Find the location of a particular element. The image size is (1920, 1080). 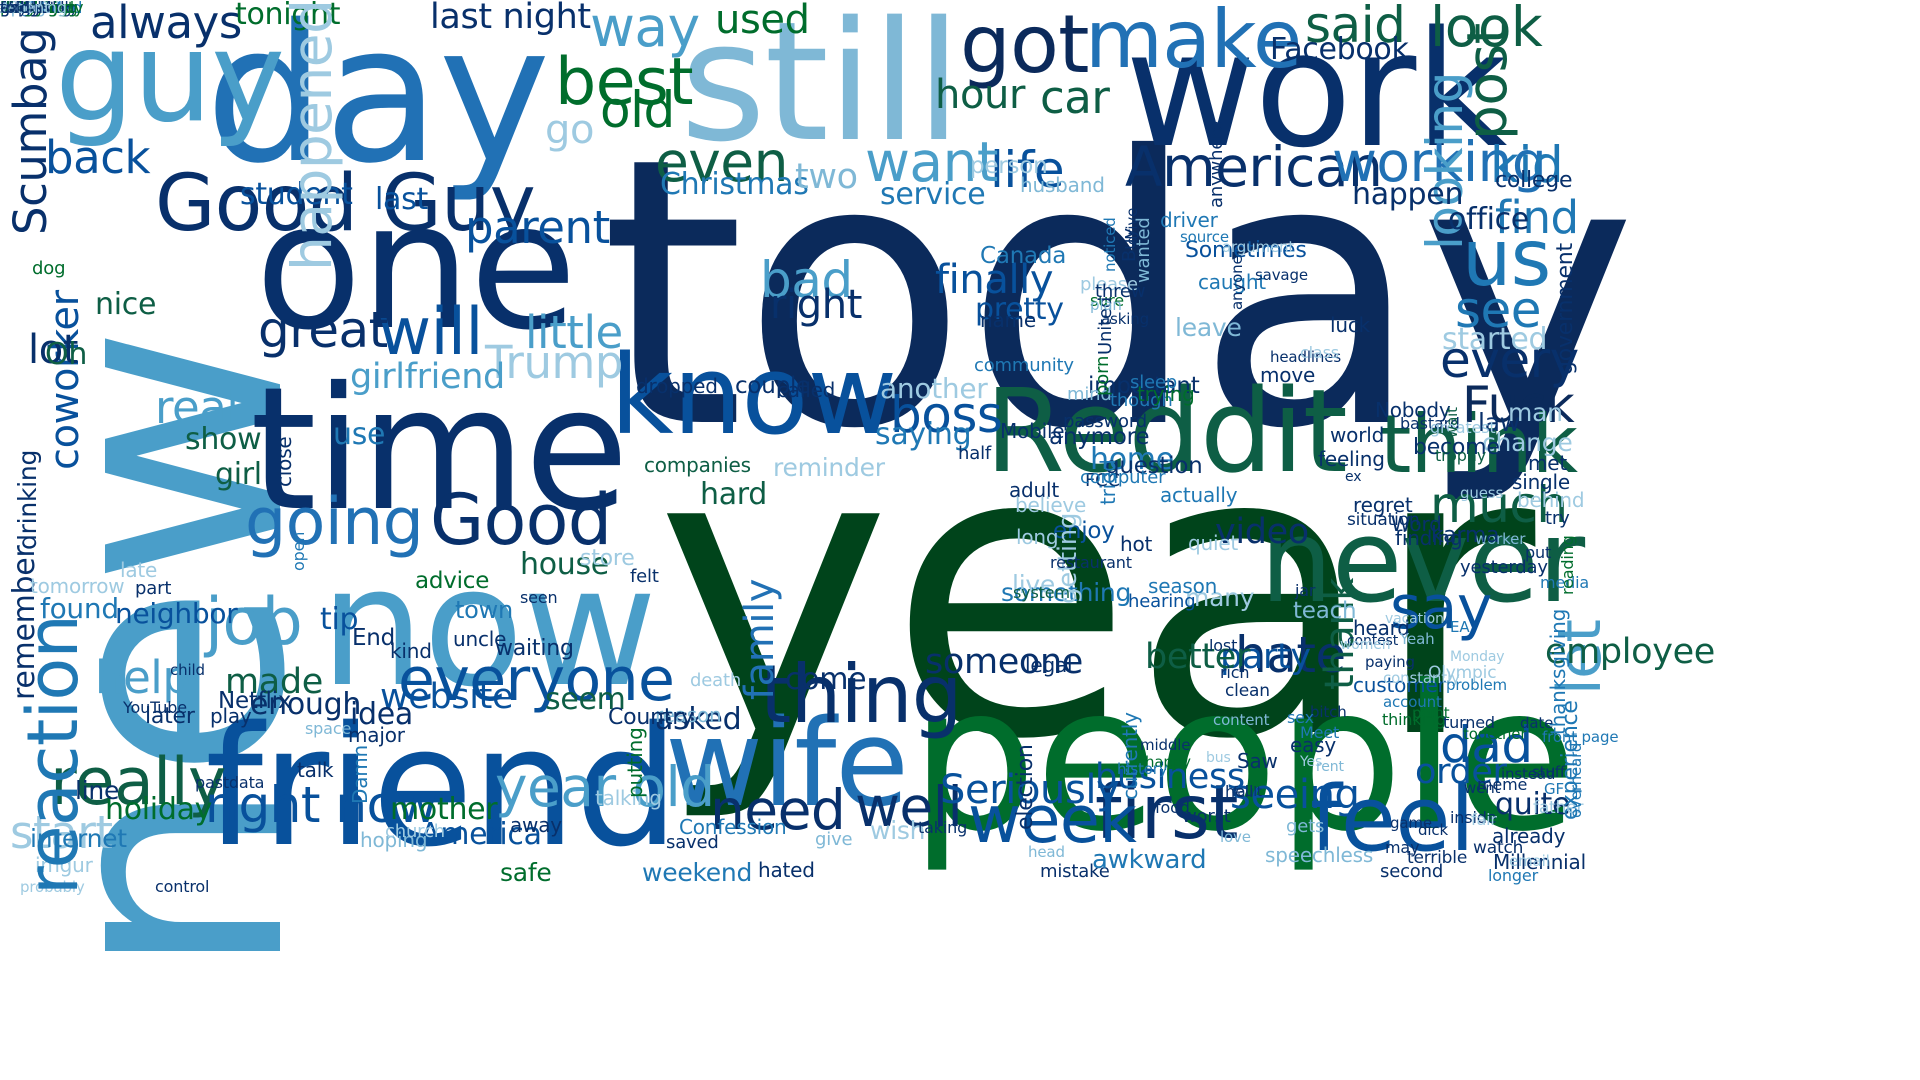

cloud-word: mind is located at coordinates (1089, 394).